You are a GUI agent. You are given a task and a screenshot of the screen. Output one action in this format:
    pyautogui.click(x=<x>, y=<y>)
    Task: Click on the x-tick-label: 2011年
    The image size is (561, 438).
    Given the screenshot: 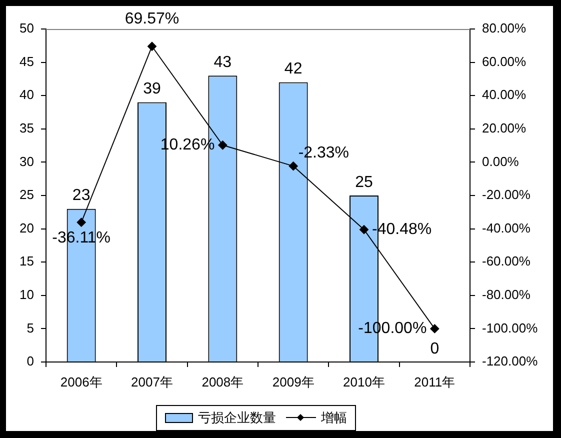 What is the action you would take?
    pyautogui.click(x=435, y=382)
    